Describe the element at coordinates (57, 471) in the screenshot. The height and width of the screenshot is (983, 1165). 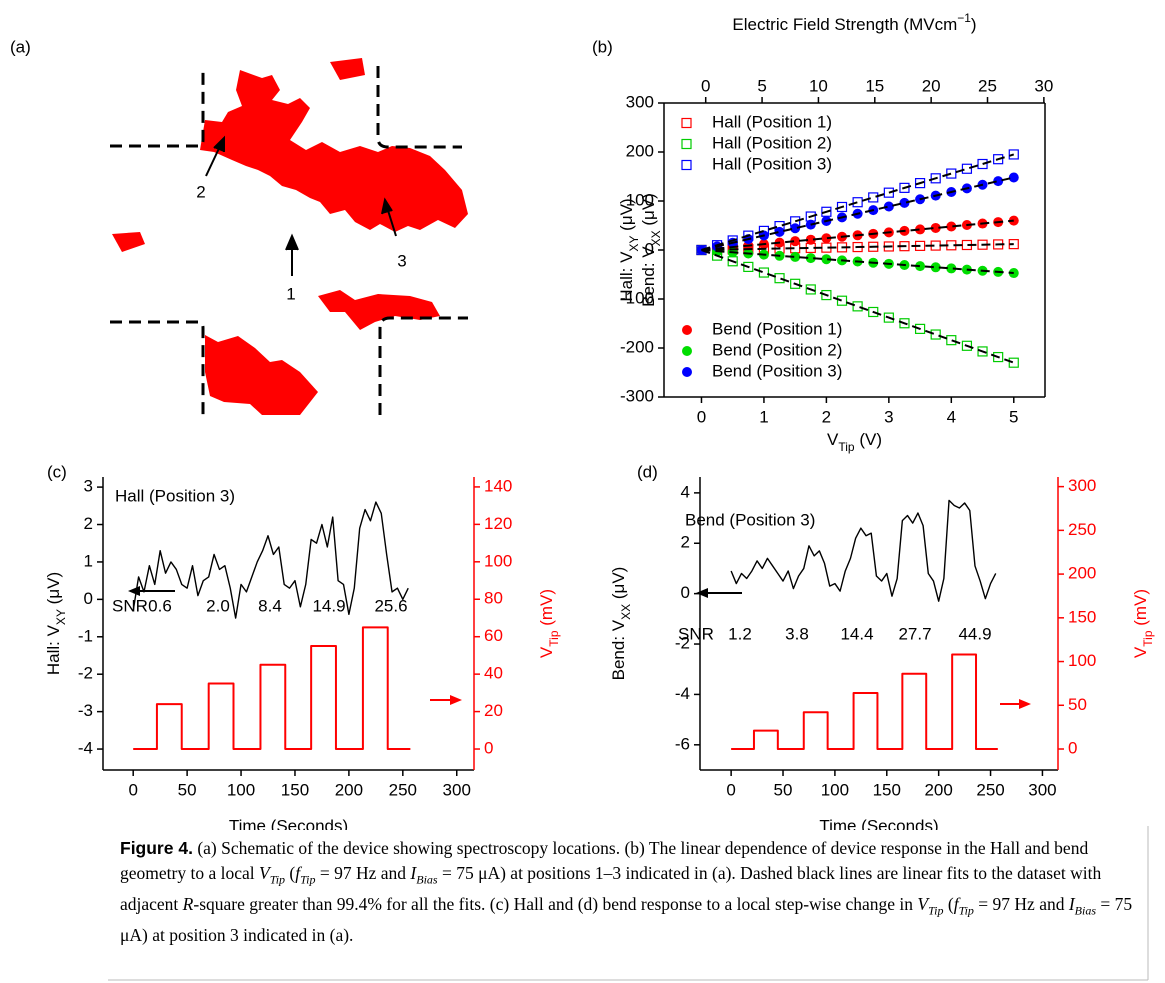
I see `panel-label: (c)` at that location.